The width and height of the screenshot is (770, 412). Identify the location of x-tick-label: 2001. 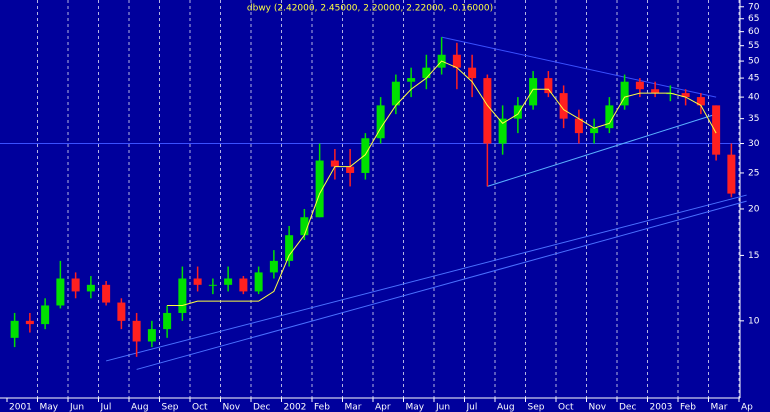
(20, 407).